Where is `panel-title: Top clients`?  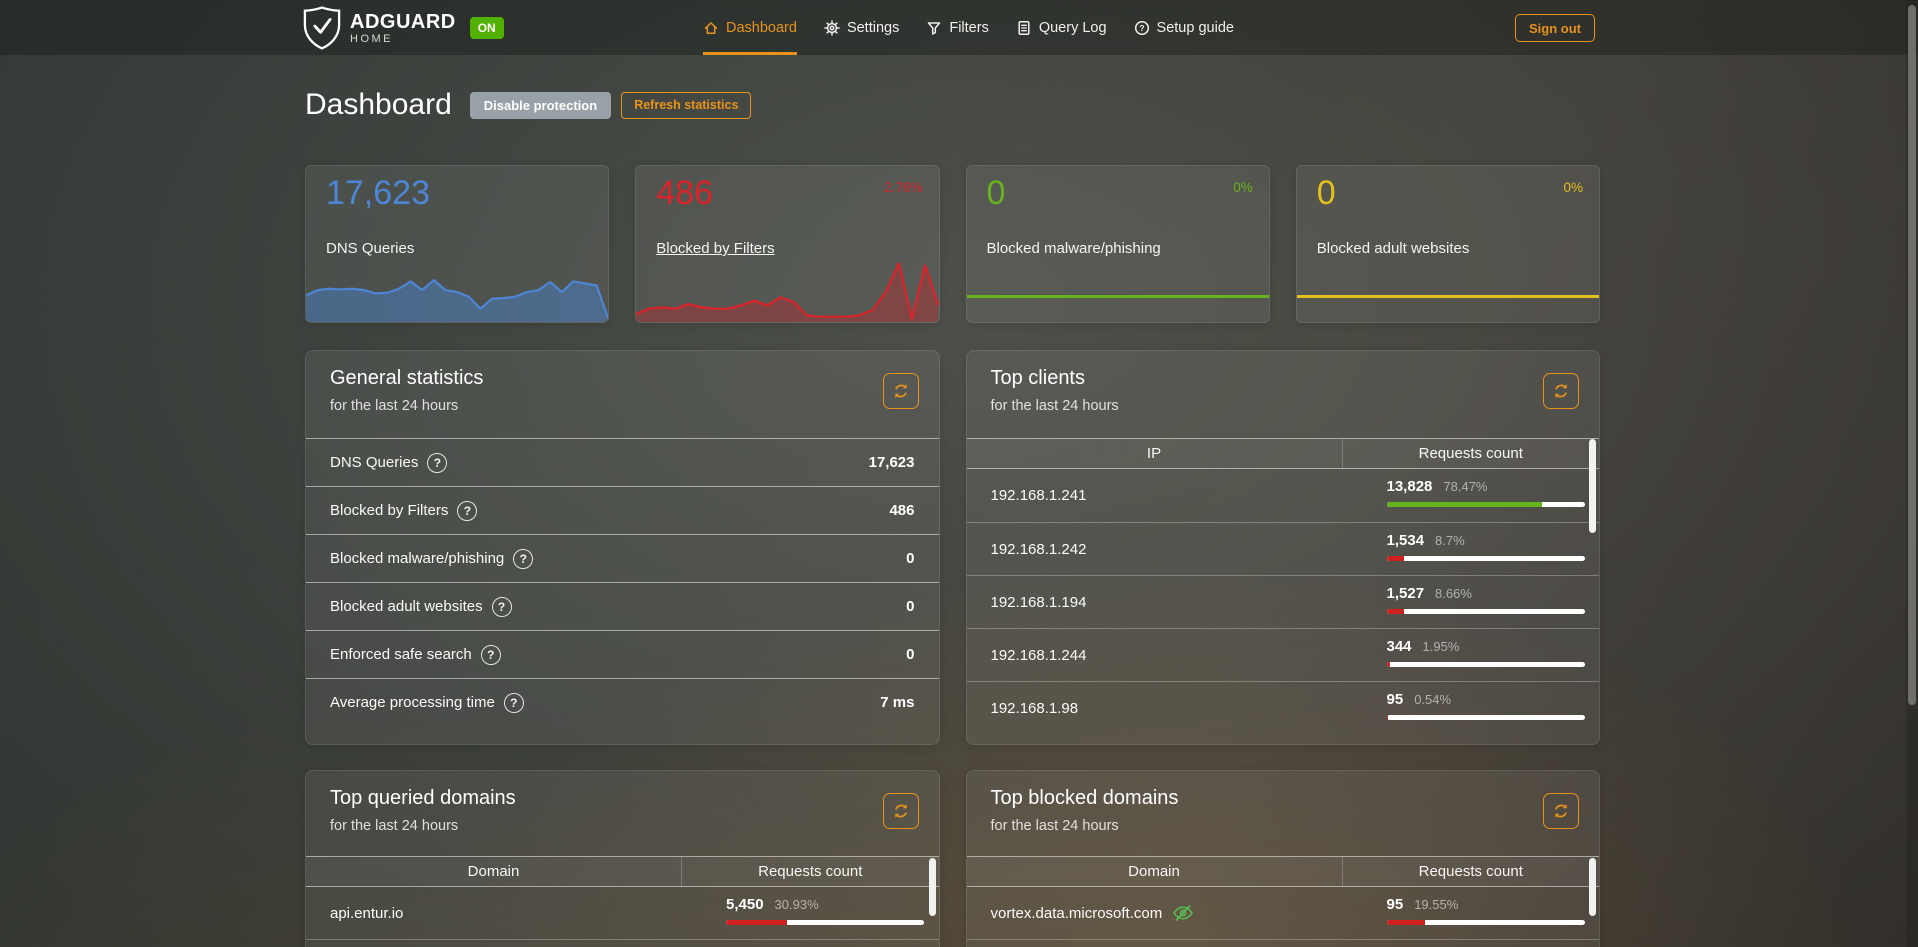
panel-title: Top clients is located at coordinates (1038, 378).